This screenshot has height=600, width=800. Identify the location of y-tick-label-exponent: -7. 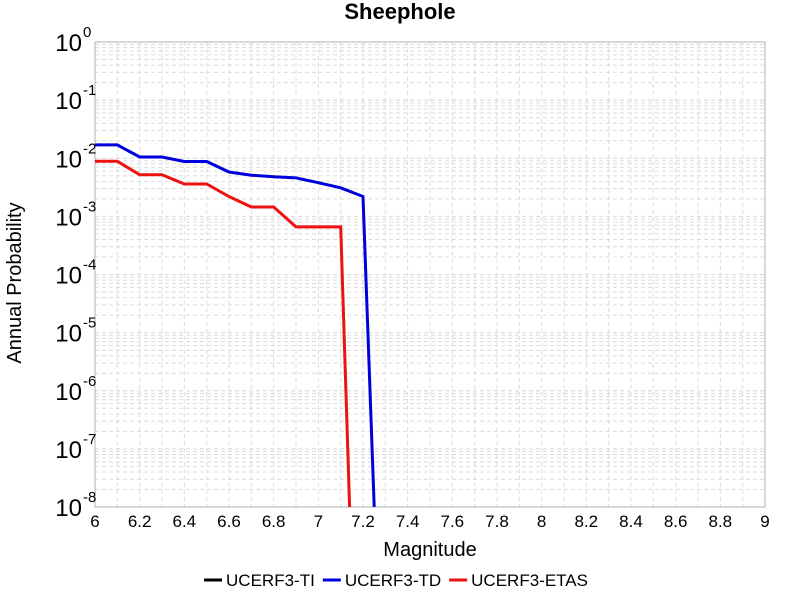
(89, 439).